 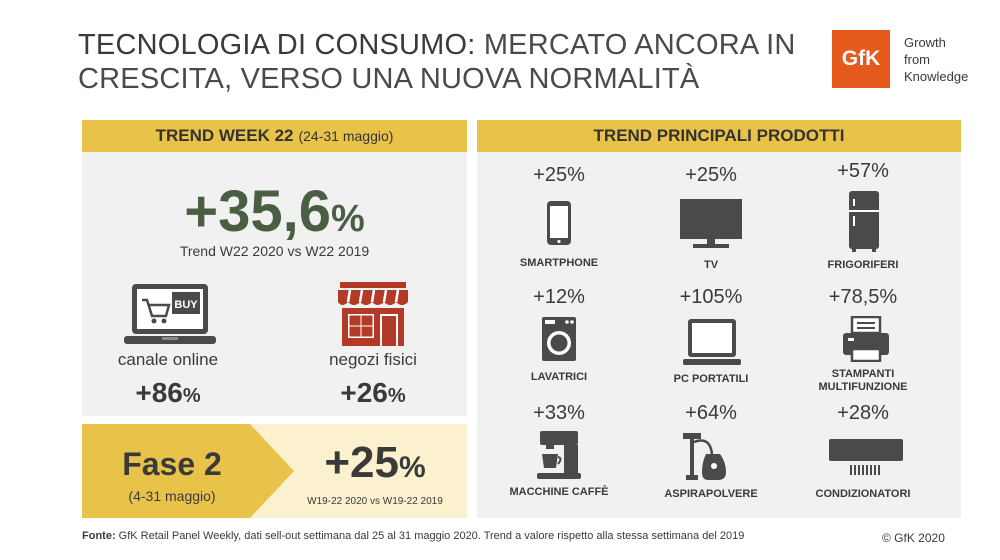 What do you see at coordinates (917, 59) in the screenshot?
I see `tagline-line-2: from` at bounding box center [917, 59].